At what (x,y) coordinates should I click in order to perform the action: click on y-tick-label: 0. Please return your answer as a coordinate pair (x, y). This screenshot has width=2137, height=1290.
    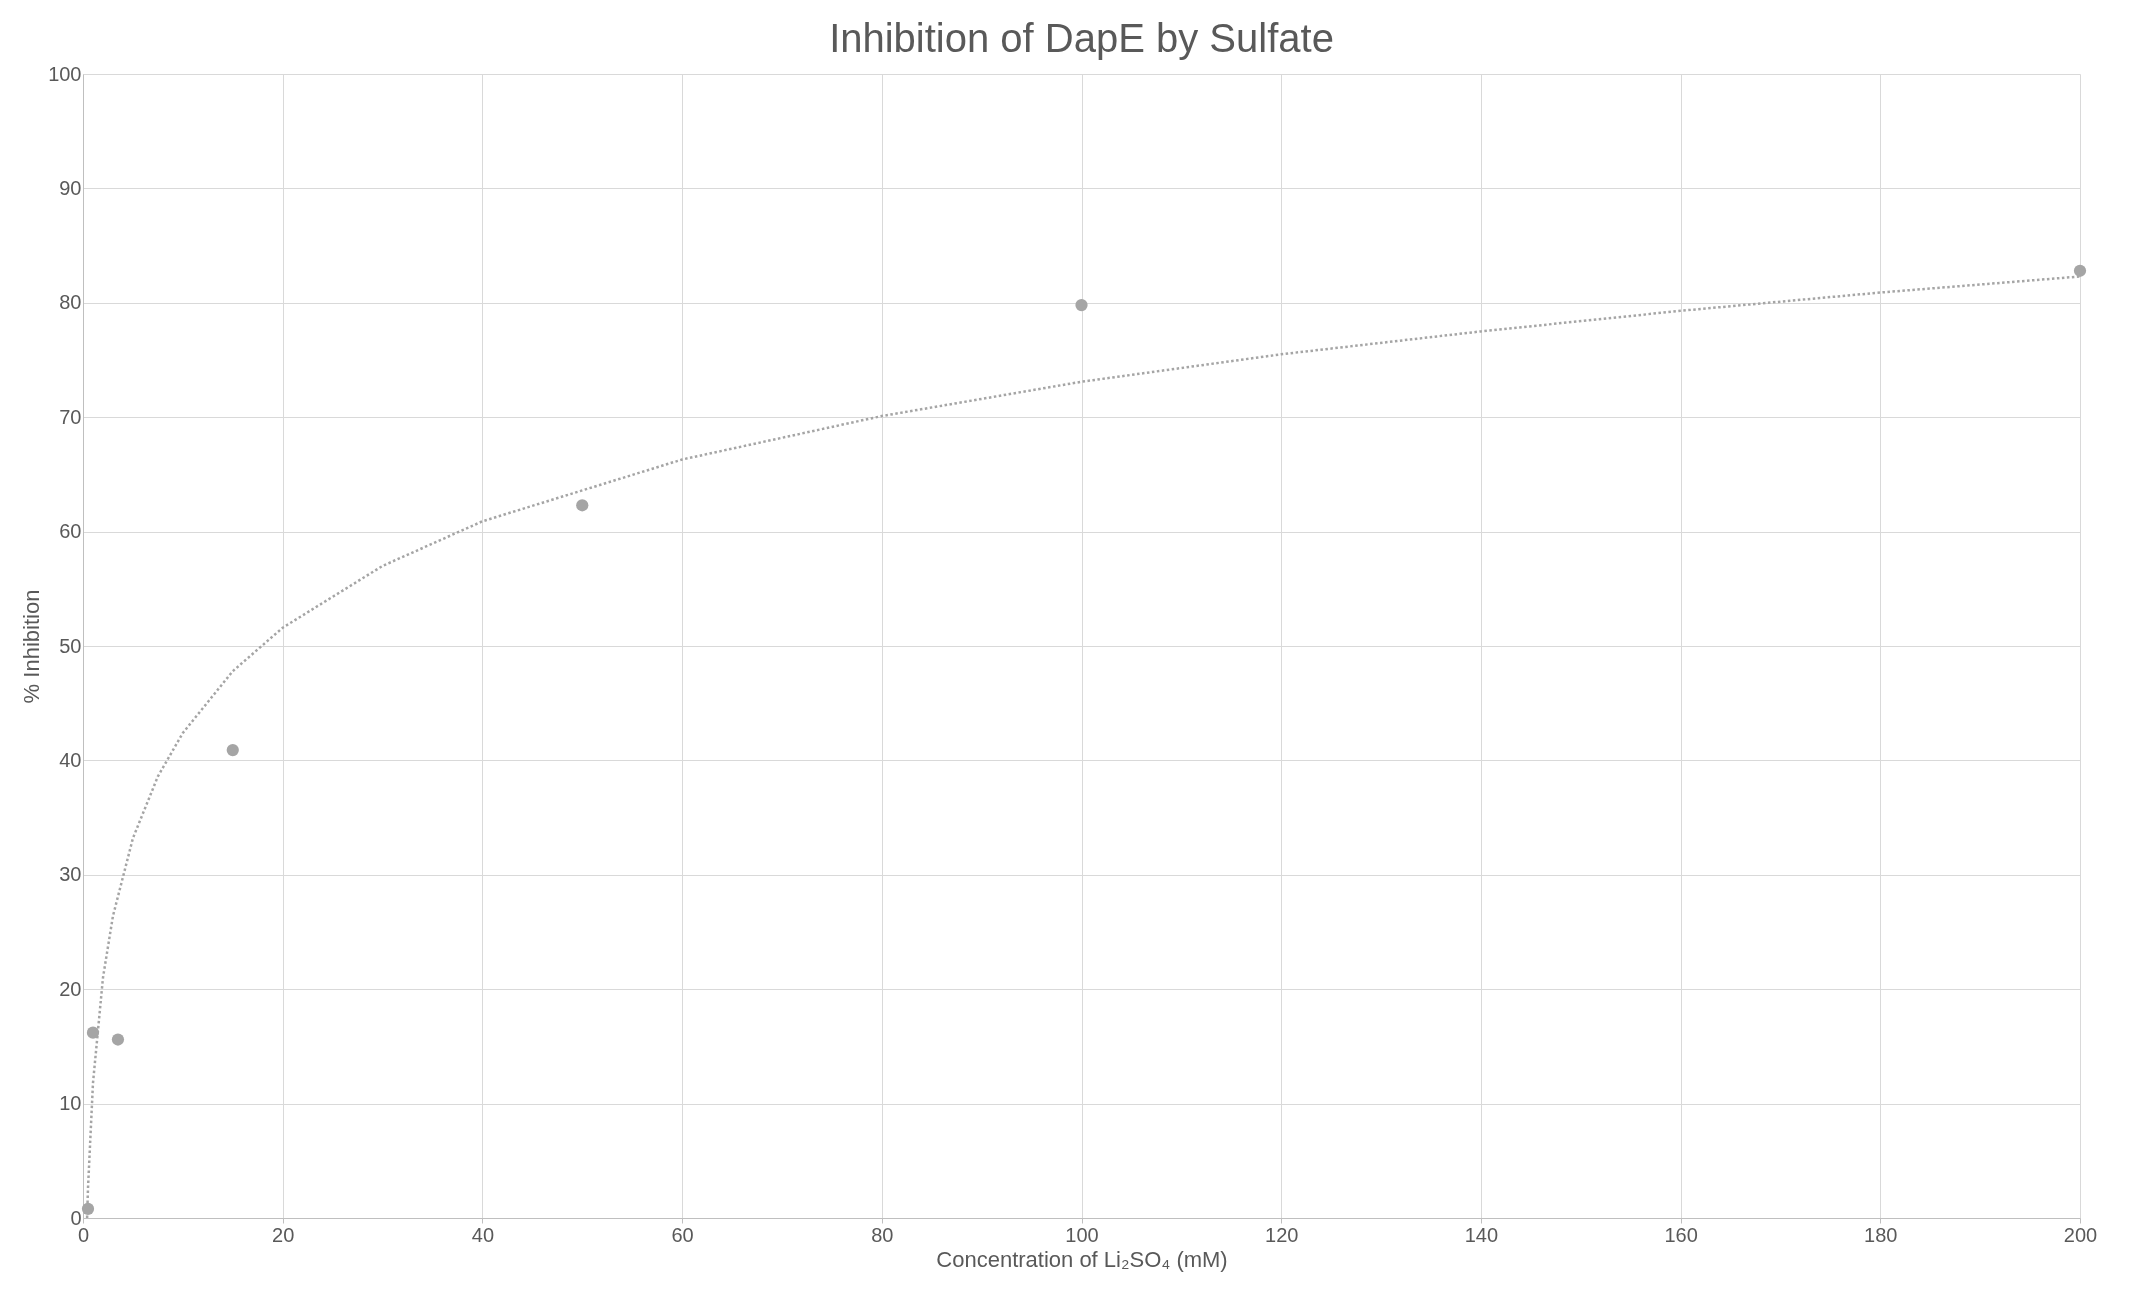
    Looking at the image, I should click on (76, 1217).